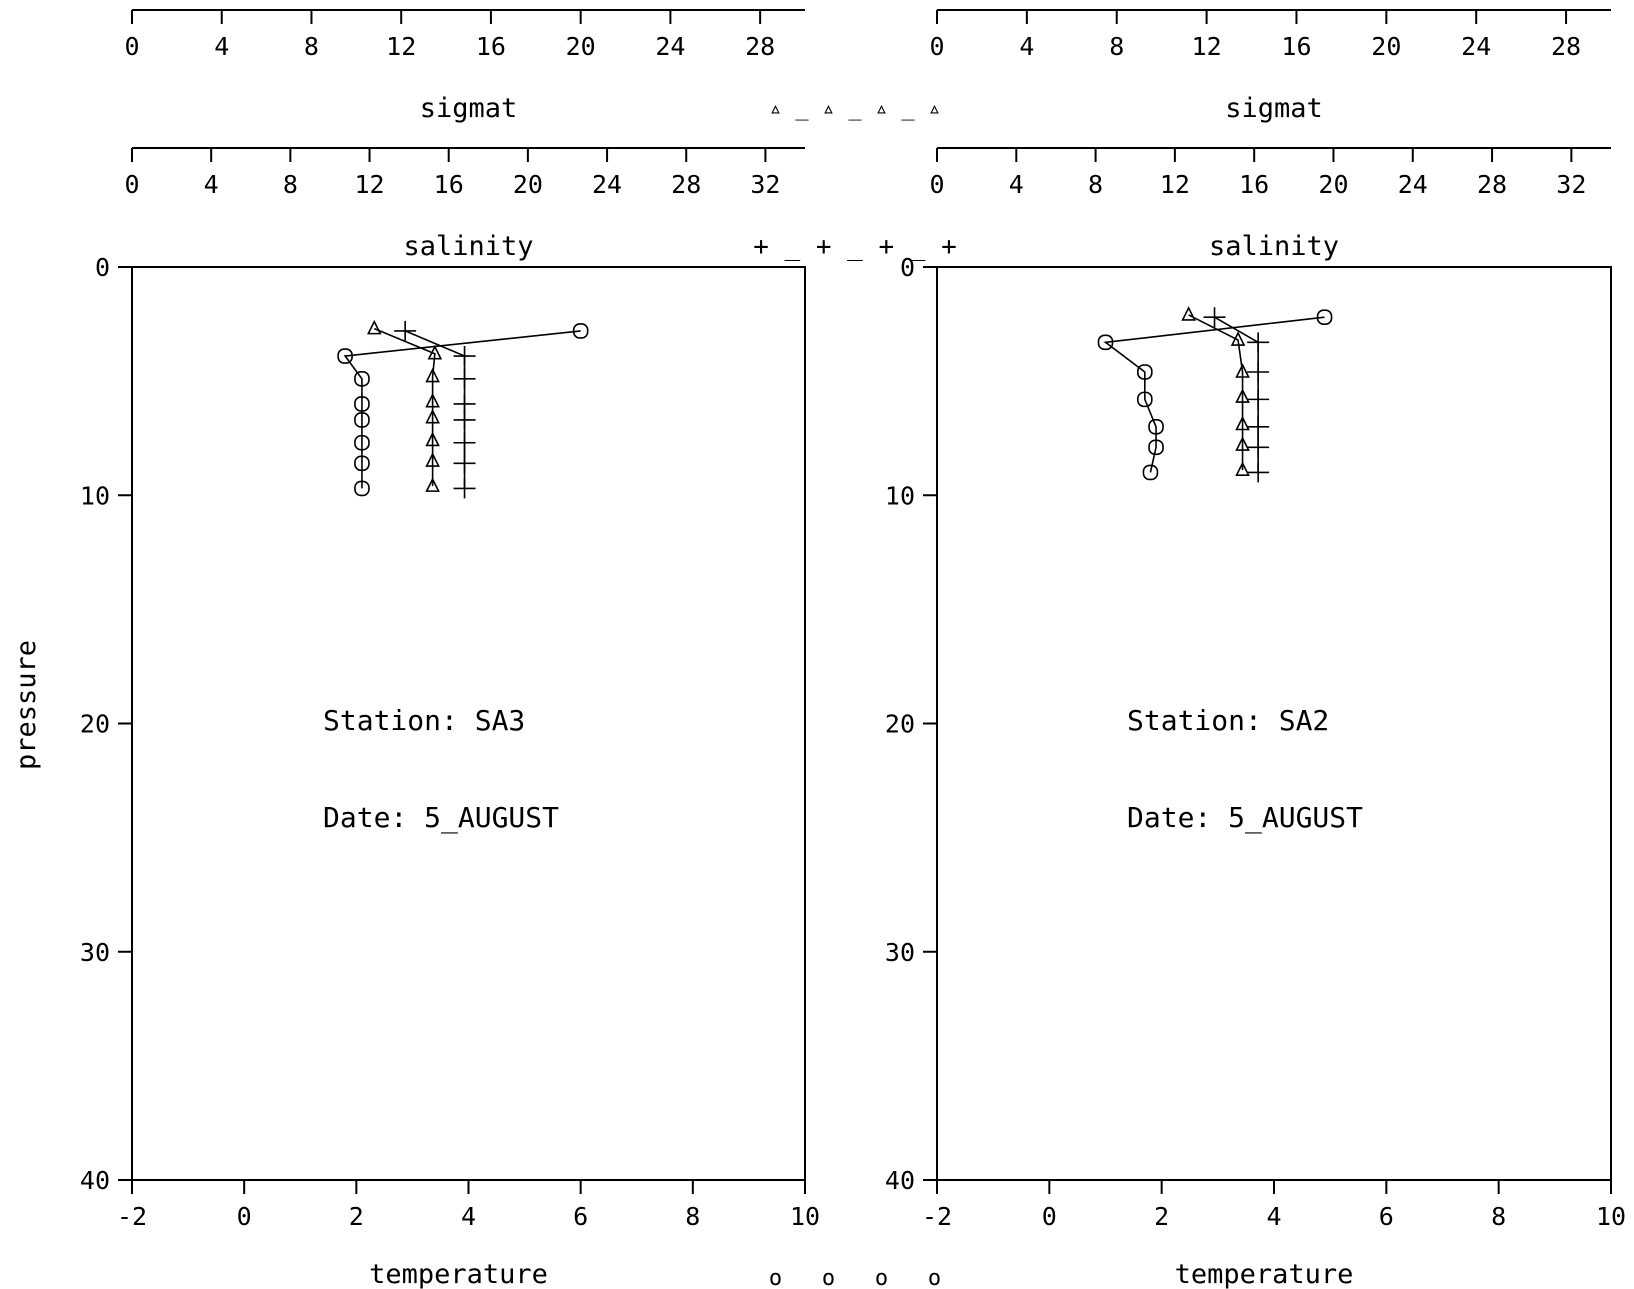 This screenshot has height=1289, width=1634. What do you see at coordinates (356, 1216) in the screenshot?
I see `temperature-tick-label: 2` at bounding box center [356, 1216].